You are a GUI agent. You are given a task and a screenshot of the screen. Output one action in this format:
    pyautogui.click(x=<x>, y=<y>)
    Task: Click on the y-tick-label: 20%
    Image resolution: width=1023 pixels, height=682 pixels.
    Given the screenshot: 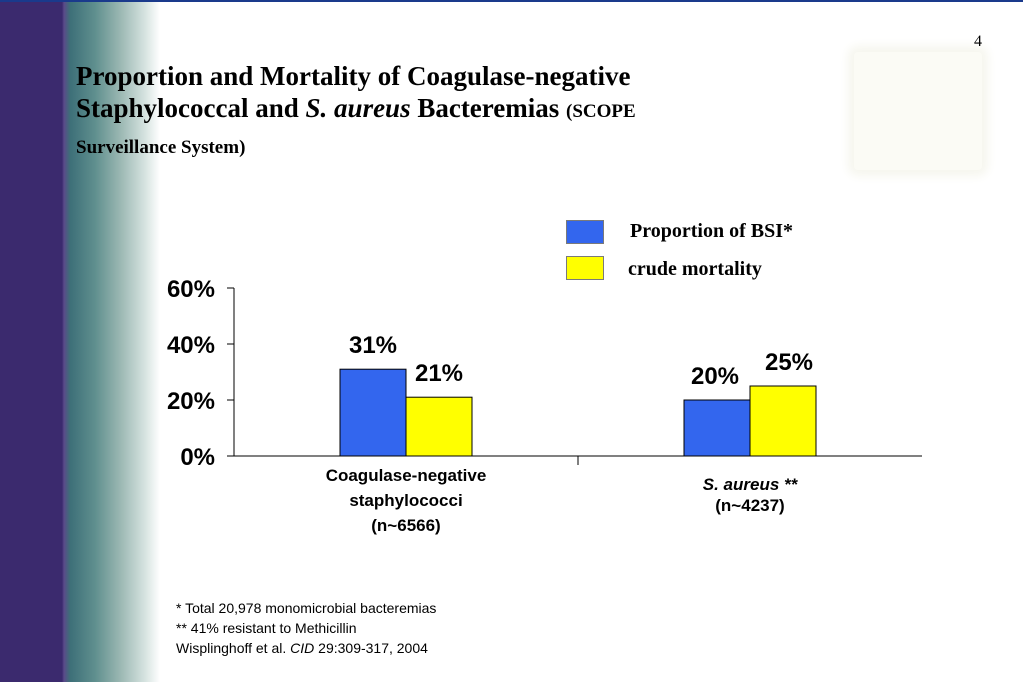 What is the action you would take?
    pyautogui.click(x=191, y=401)
    